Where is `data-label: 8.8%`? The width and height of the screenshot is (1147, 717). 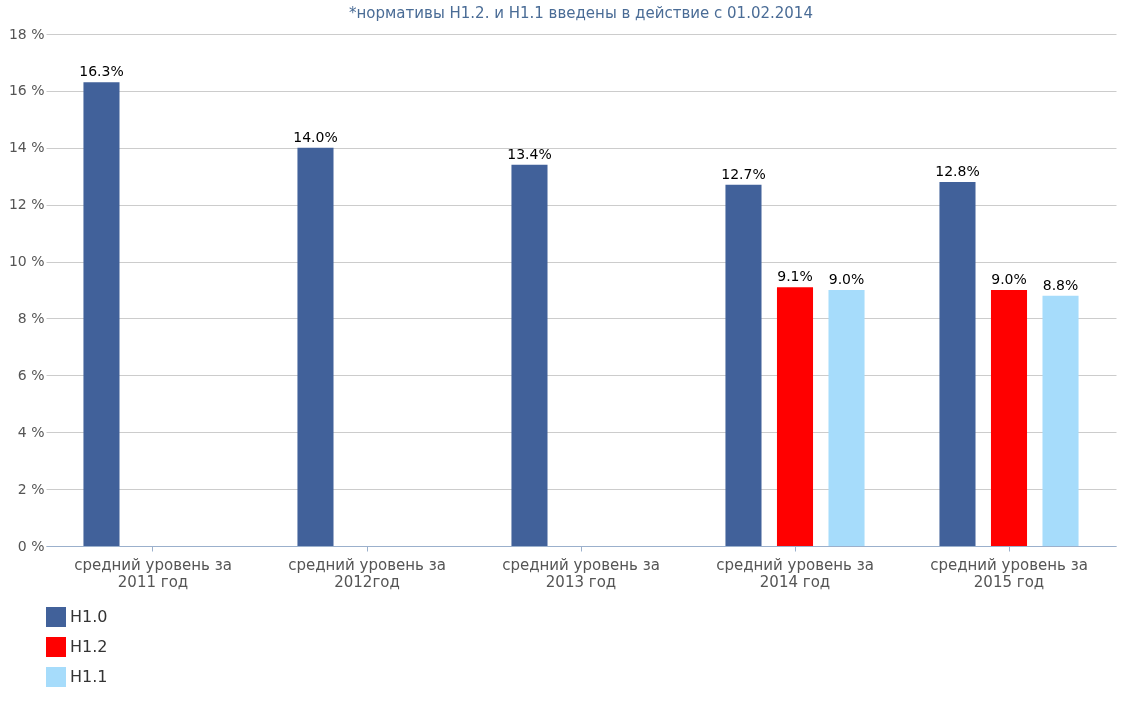 data-label: 8.8% is located at coordinates (1060, 284).